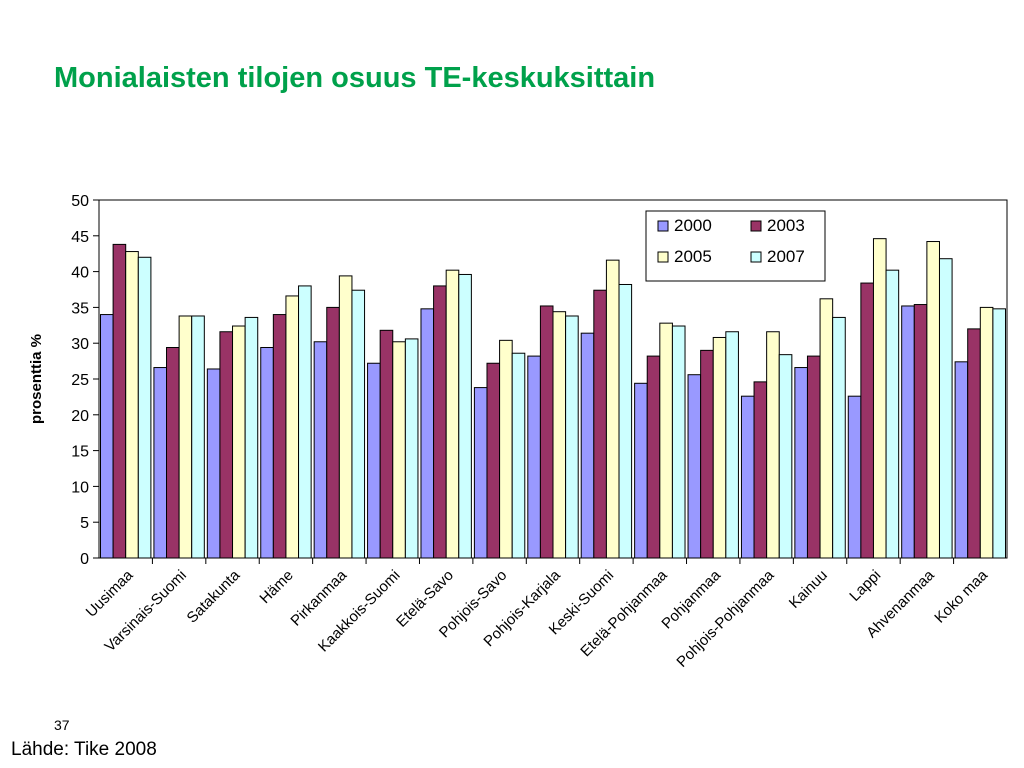 This screenshot has height=768, width=1024. I want to click on y-tick-label: 45, so click(80, 237).